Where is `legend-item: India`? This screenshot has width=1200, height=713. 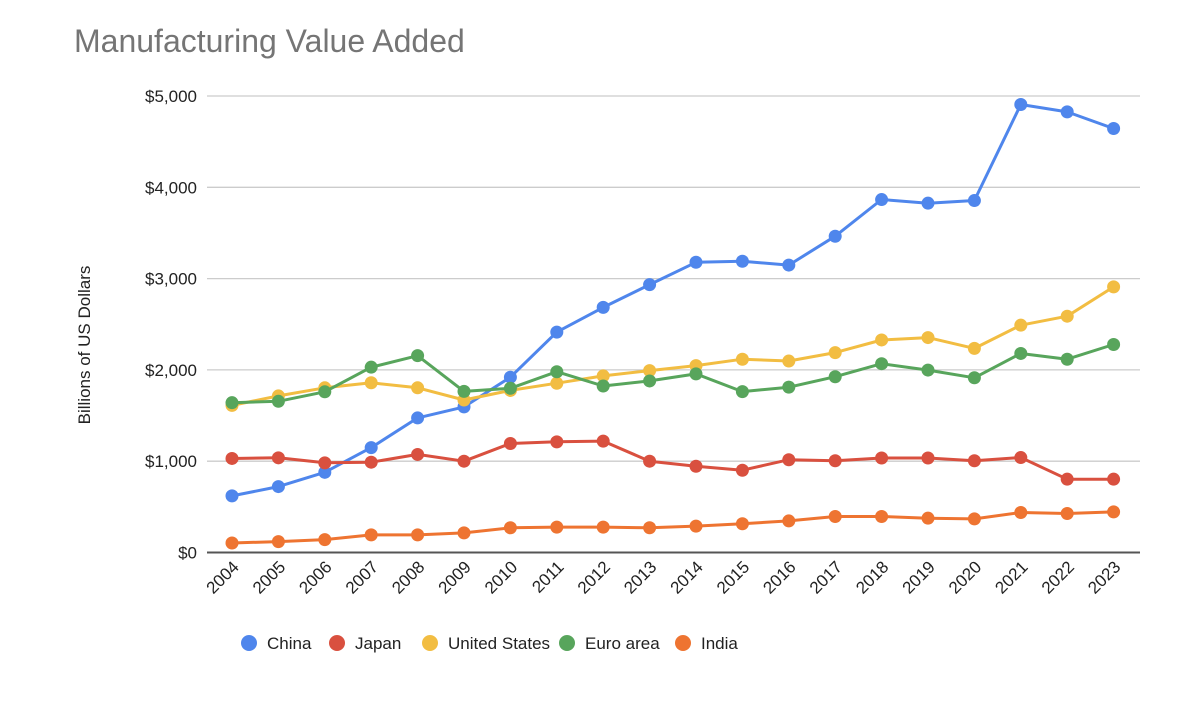
legend-item: India is located at coordinates (706, 643).